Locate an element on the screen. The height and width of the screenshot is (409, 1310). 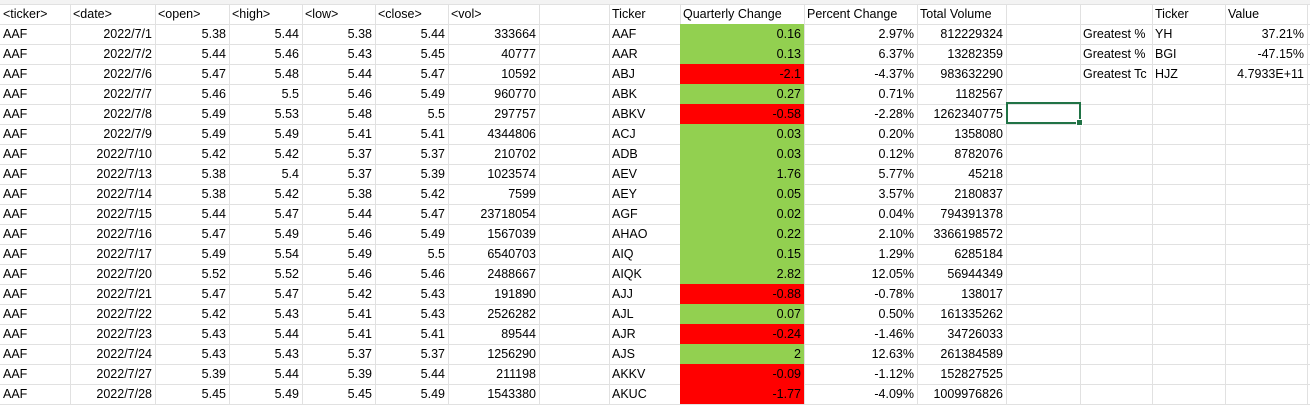
summary-ticker: AKKV is located at coordinates (629, 374).